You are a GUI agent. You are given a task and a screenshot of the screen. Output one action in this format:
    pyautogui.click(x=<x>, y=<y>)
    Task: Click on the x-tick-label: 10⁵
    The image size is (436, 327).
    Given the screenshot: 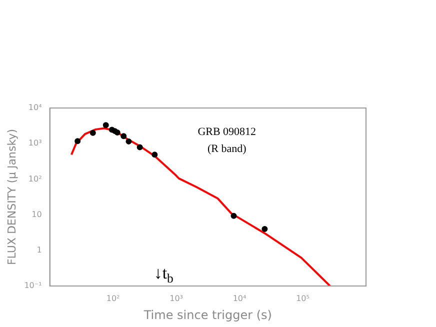 What is the action you would take?
    pyautogui.click(x=303, y=298)
    